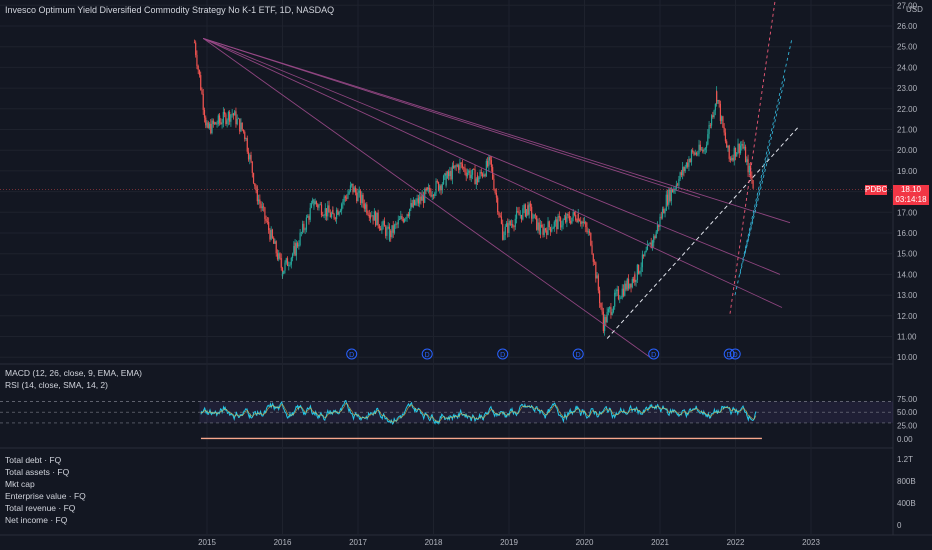 The image size is (932, 550). What do you see at coordinates (37, 472) in the screenshot?
I see `fin-total-assets: Total assets · FQ` at bounding box center [37, 472].